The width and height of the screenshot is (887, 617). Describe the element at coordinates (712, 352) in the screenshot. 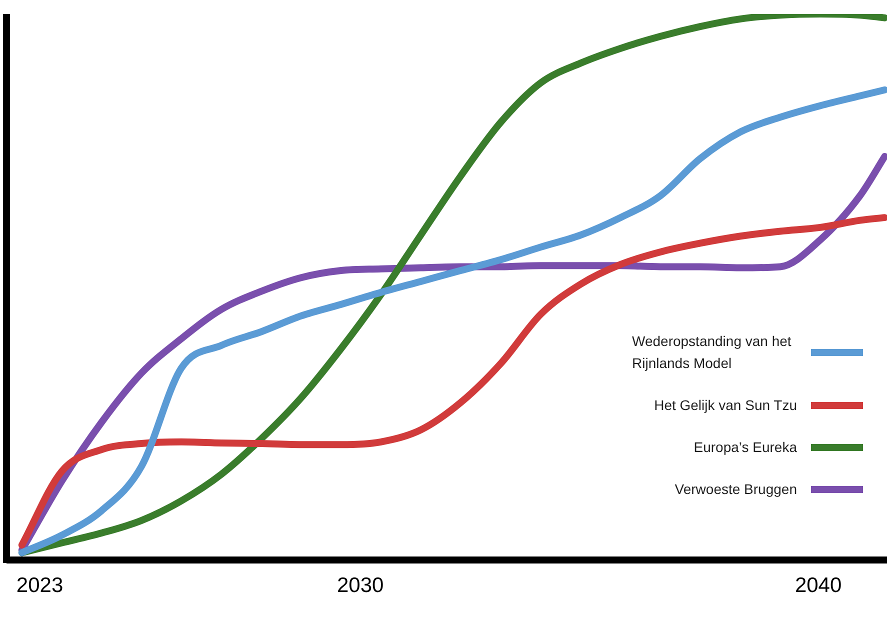

I see `legend-label: Wederopstanding van het Rijnlands Model` at that location.